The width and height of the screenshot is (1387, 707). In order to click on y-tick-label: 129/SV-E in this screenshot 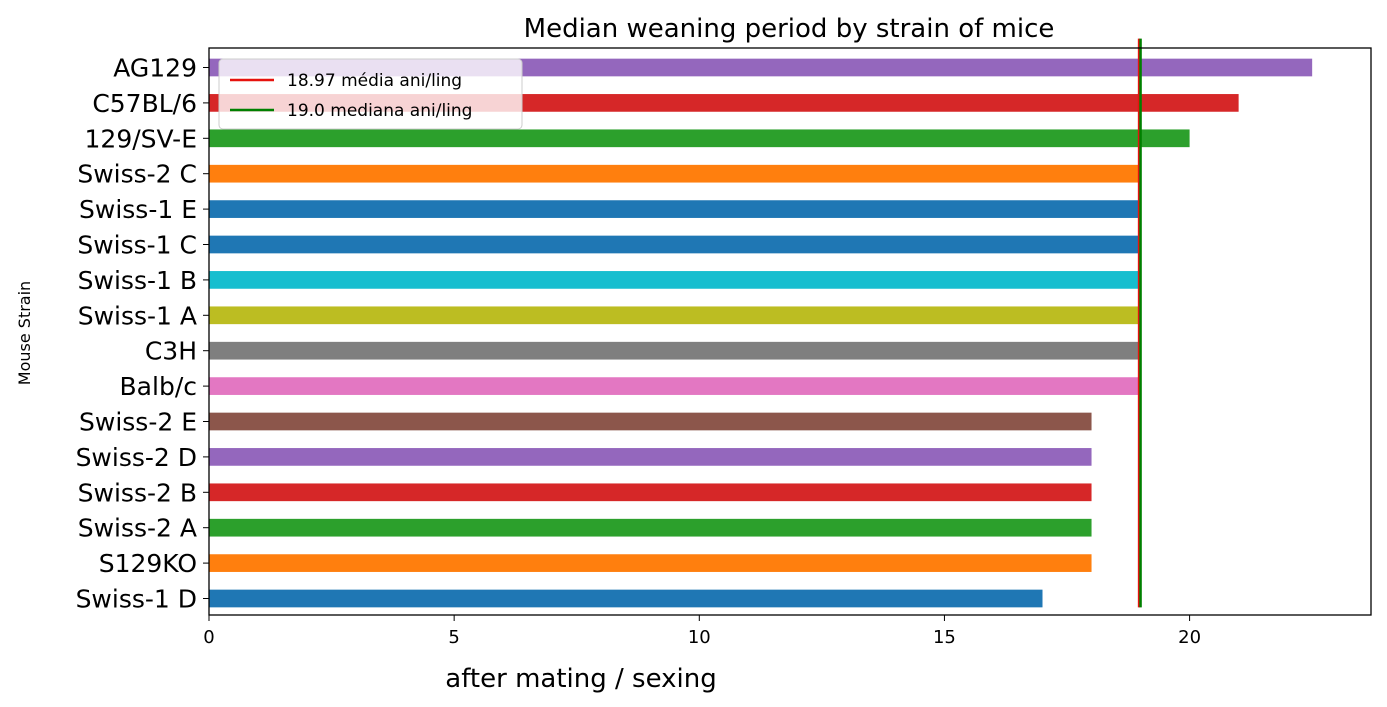, I will do `click(141, 138)`.